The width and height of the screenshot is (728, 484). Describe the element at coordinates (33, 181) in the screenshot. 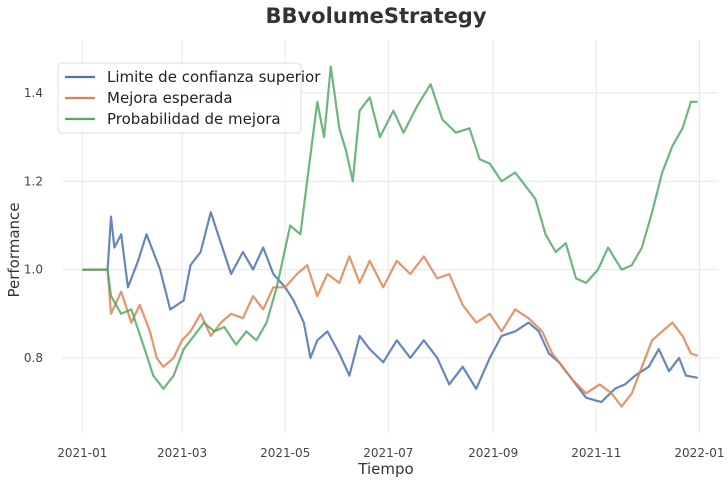

I see `y-tick-label: 1.2` at that location.